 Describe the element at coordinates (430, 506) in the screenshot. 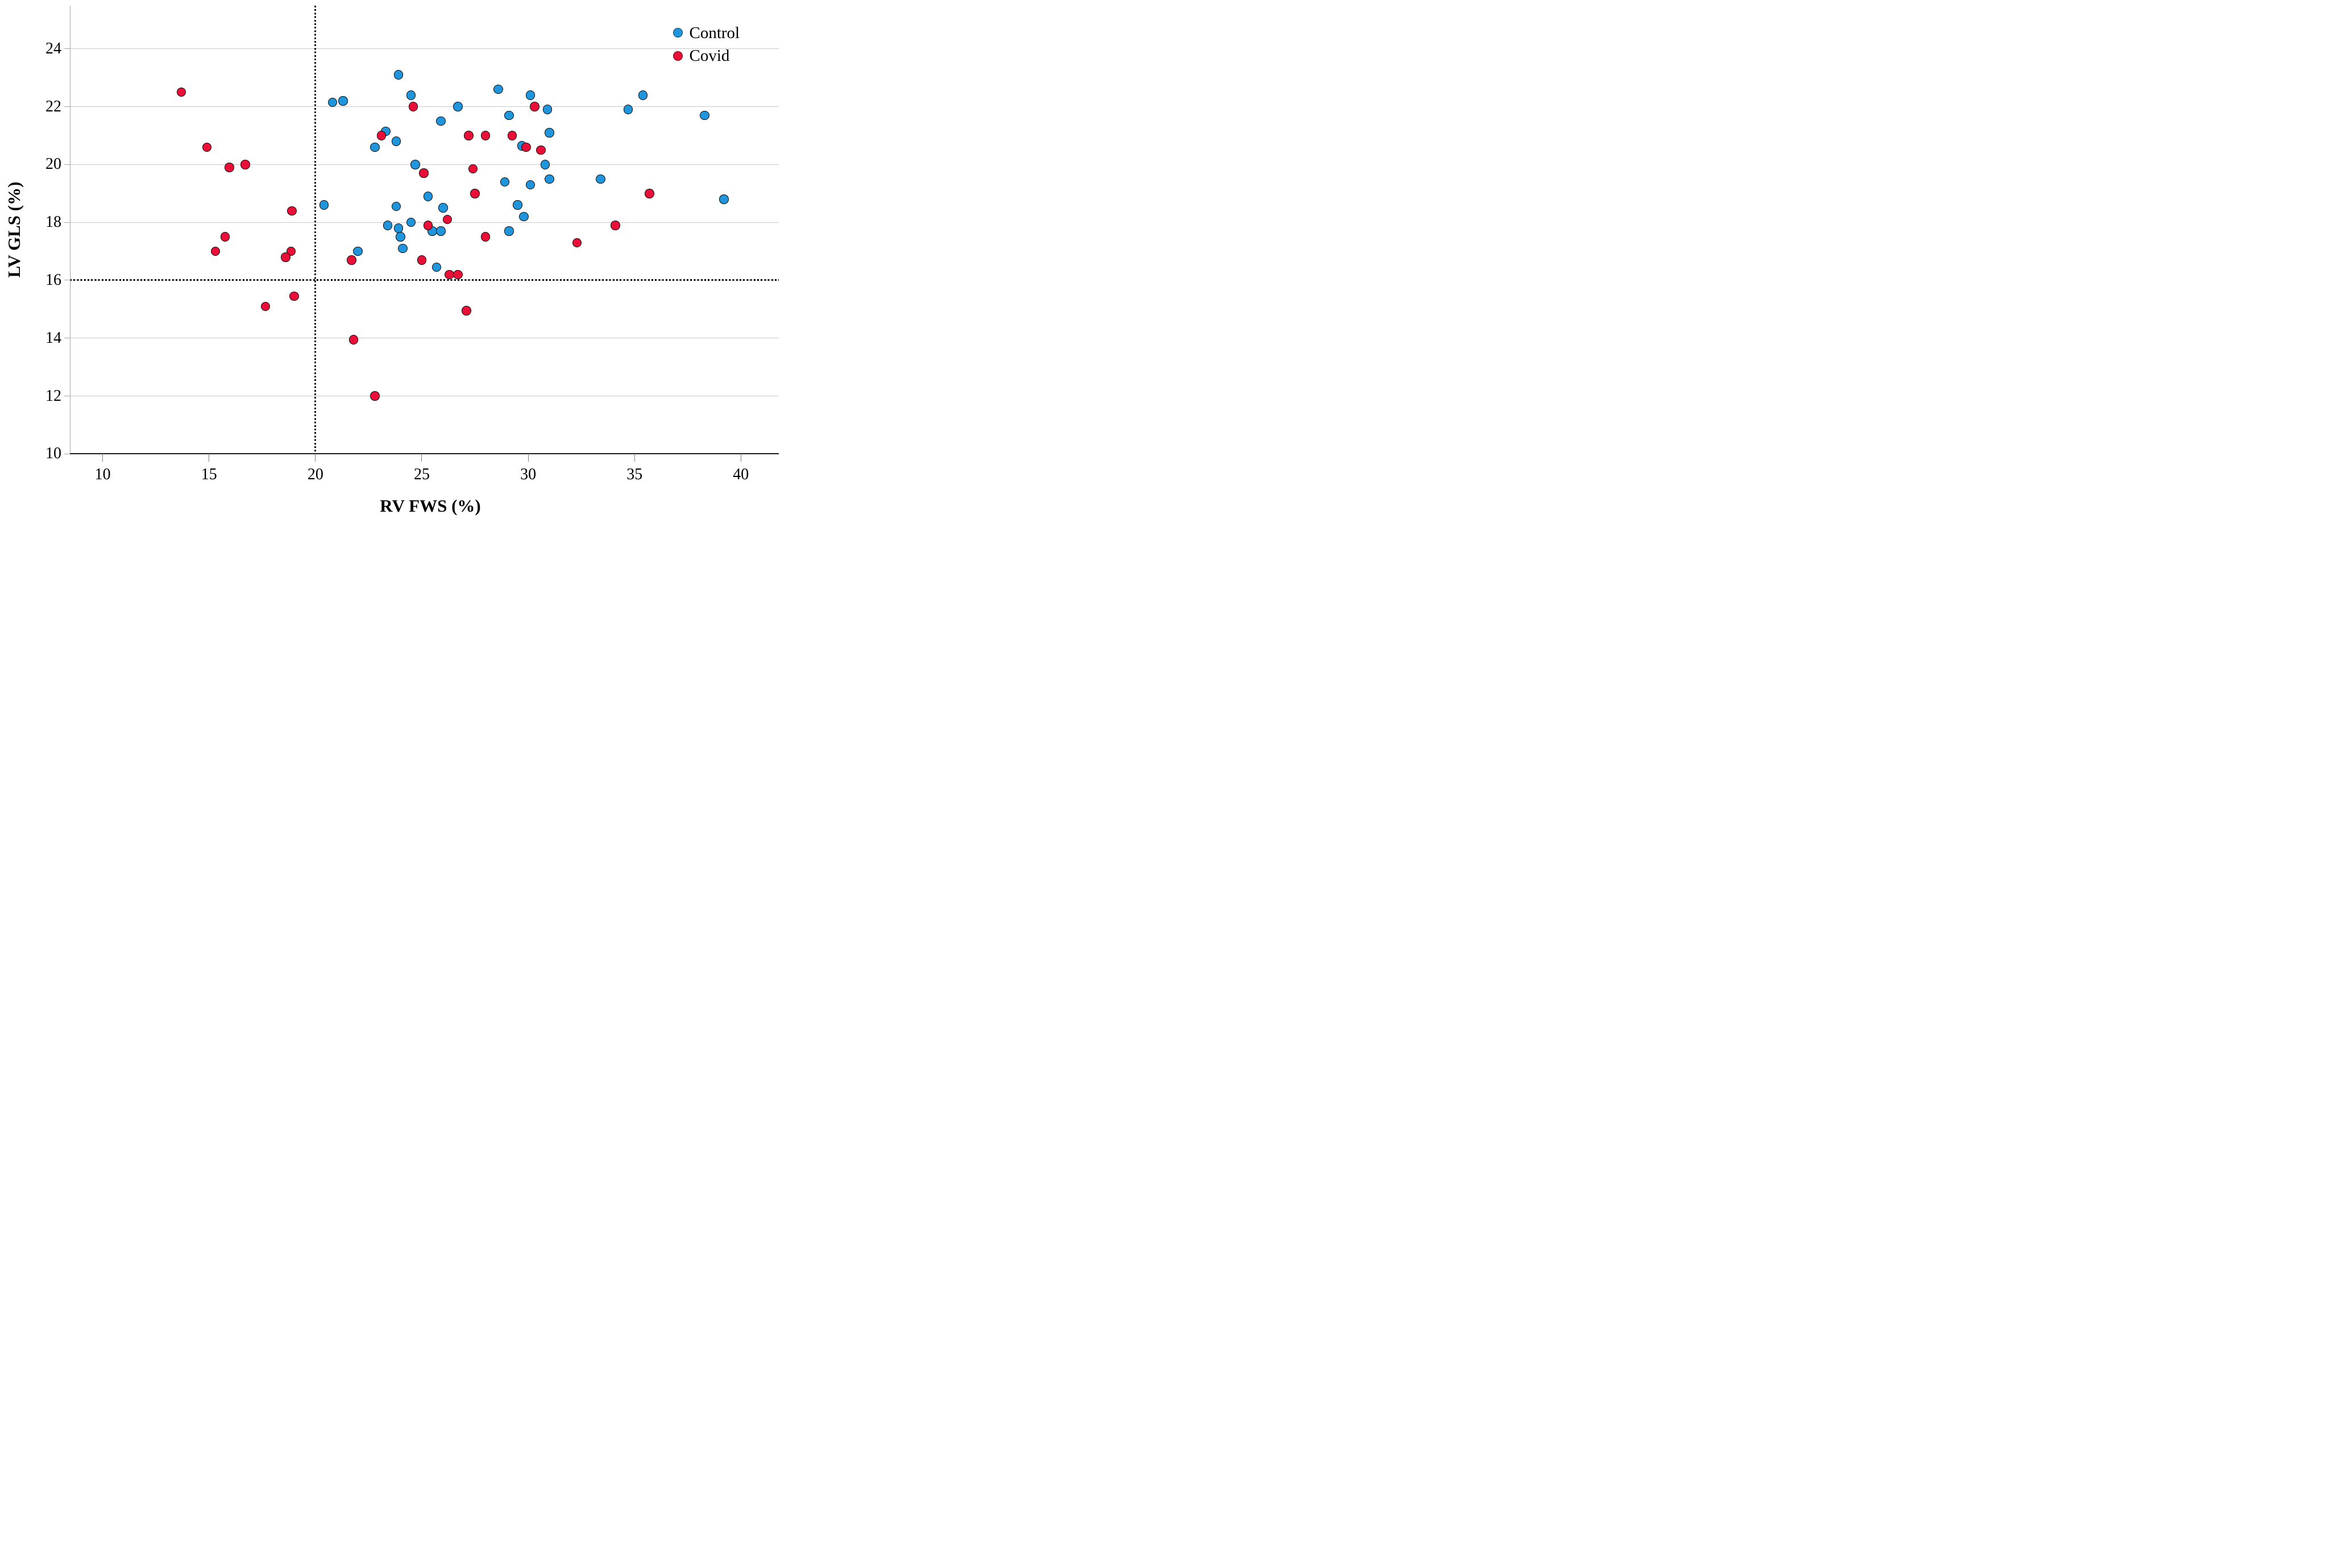

I see `x-axis-title: RV FWS (%)` at that location.